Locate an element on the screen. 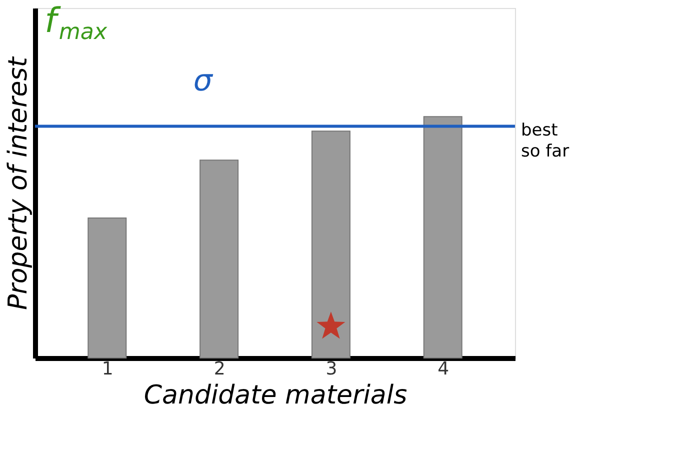 Image resolution: width=682 pixels, height=464 pixels. x-tick-label: 1 is located at coordinates (108, 369).